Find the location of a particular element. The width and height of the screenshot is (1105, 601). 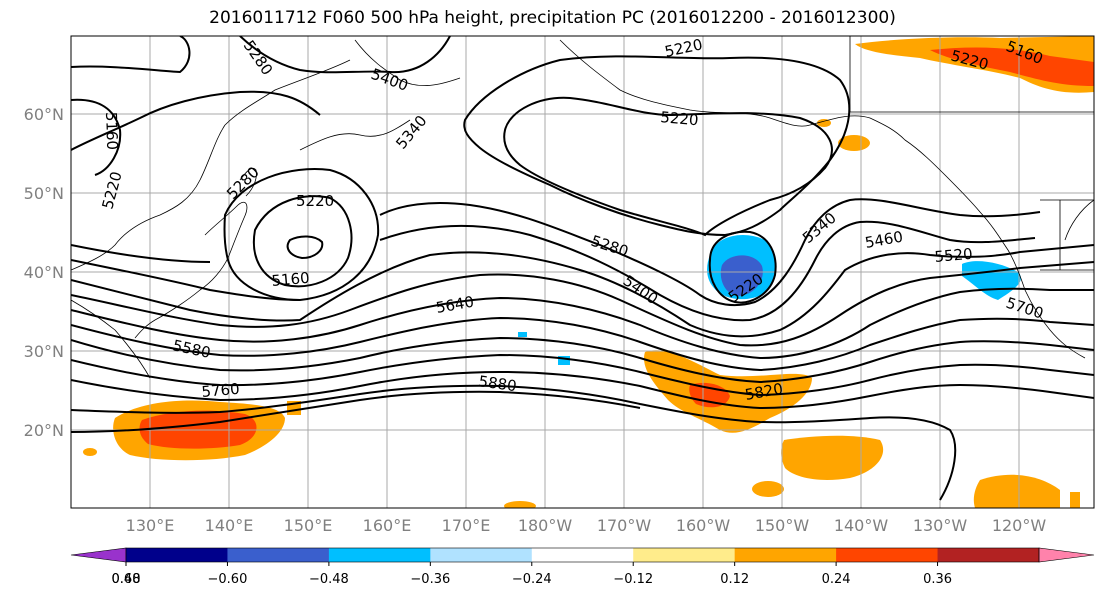

contour-5220-arctic is located at coordinates (657, 146).